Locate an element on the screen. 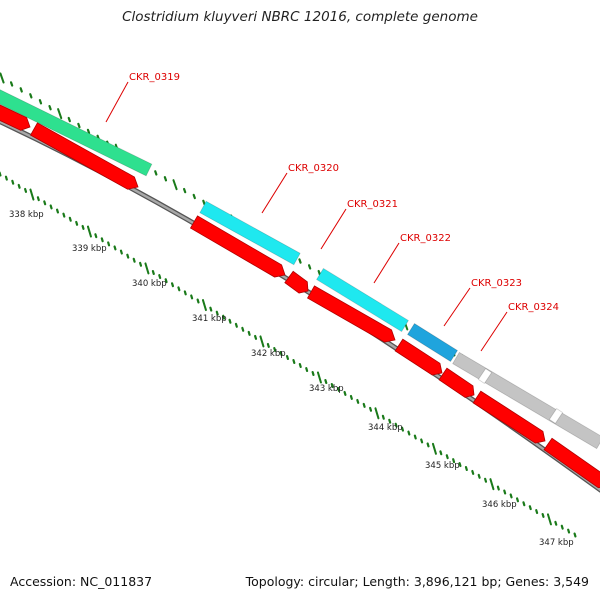  gene-leader-line is located at coordinates (117, 102).